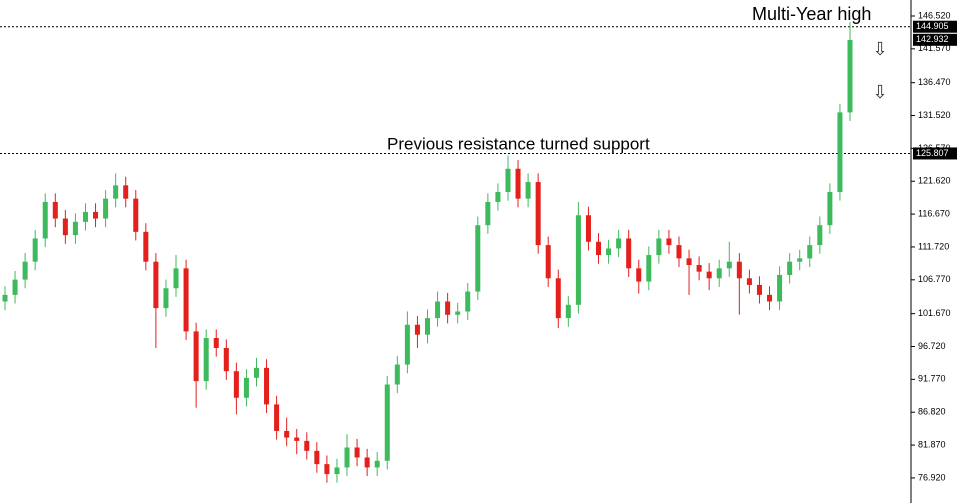  What do you see at coordinates (934, 313) in the screenshot?
I see `y-tick-label: 101.670` at bounding box center [934, 313].